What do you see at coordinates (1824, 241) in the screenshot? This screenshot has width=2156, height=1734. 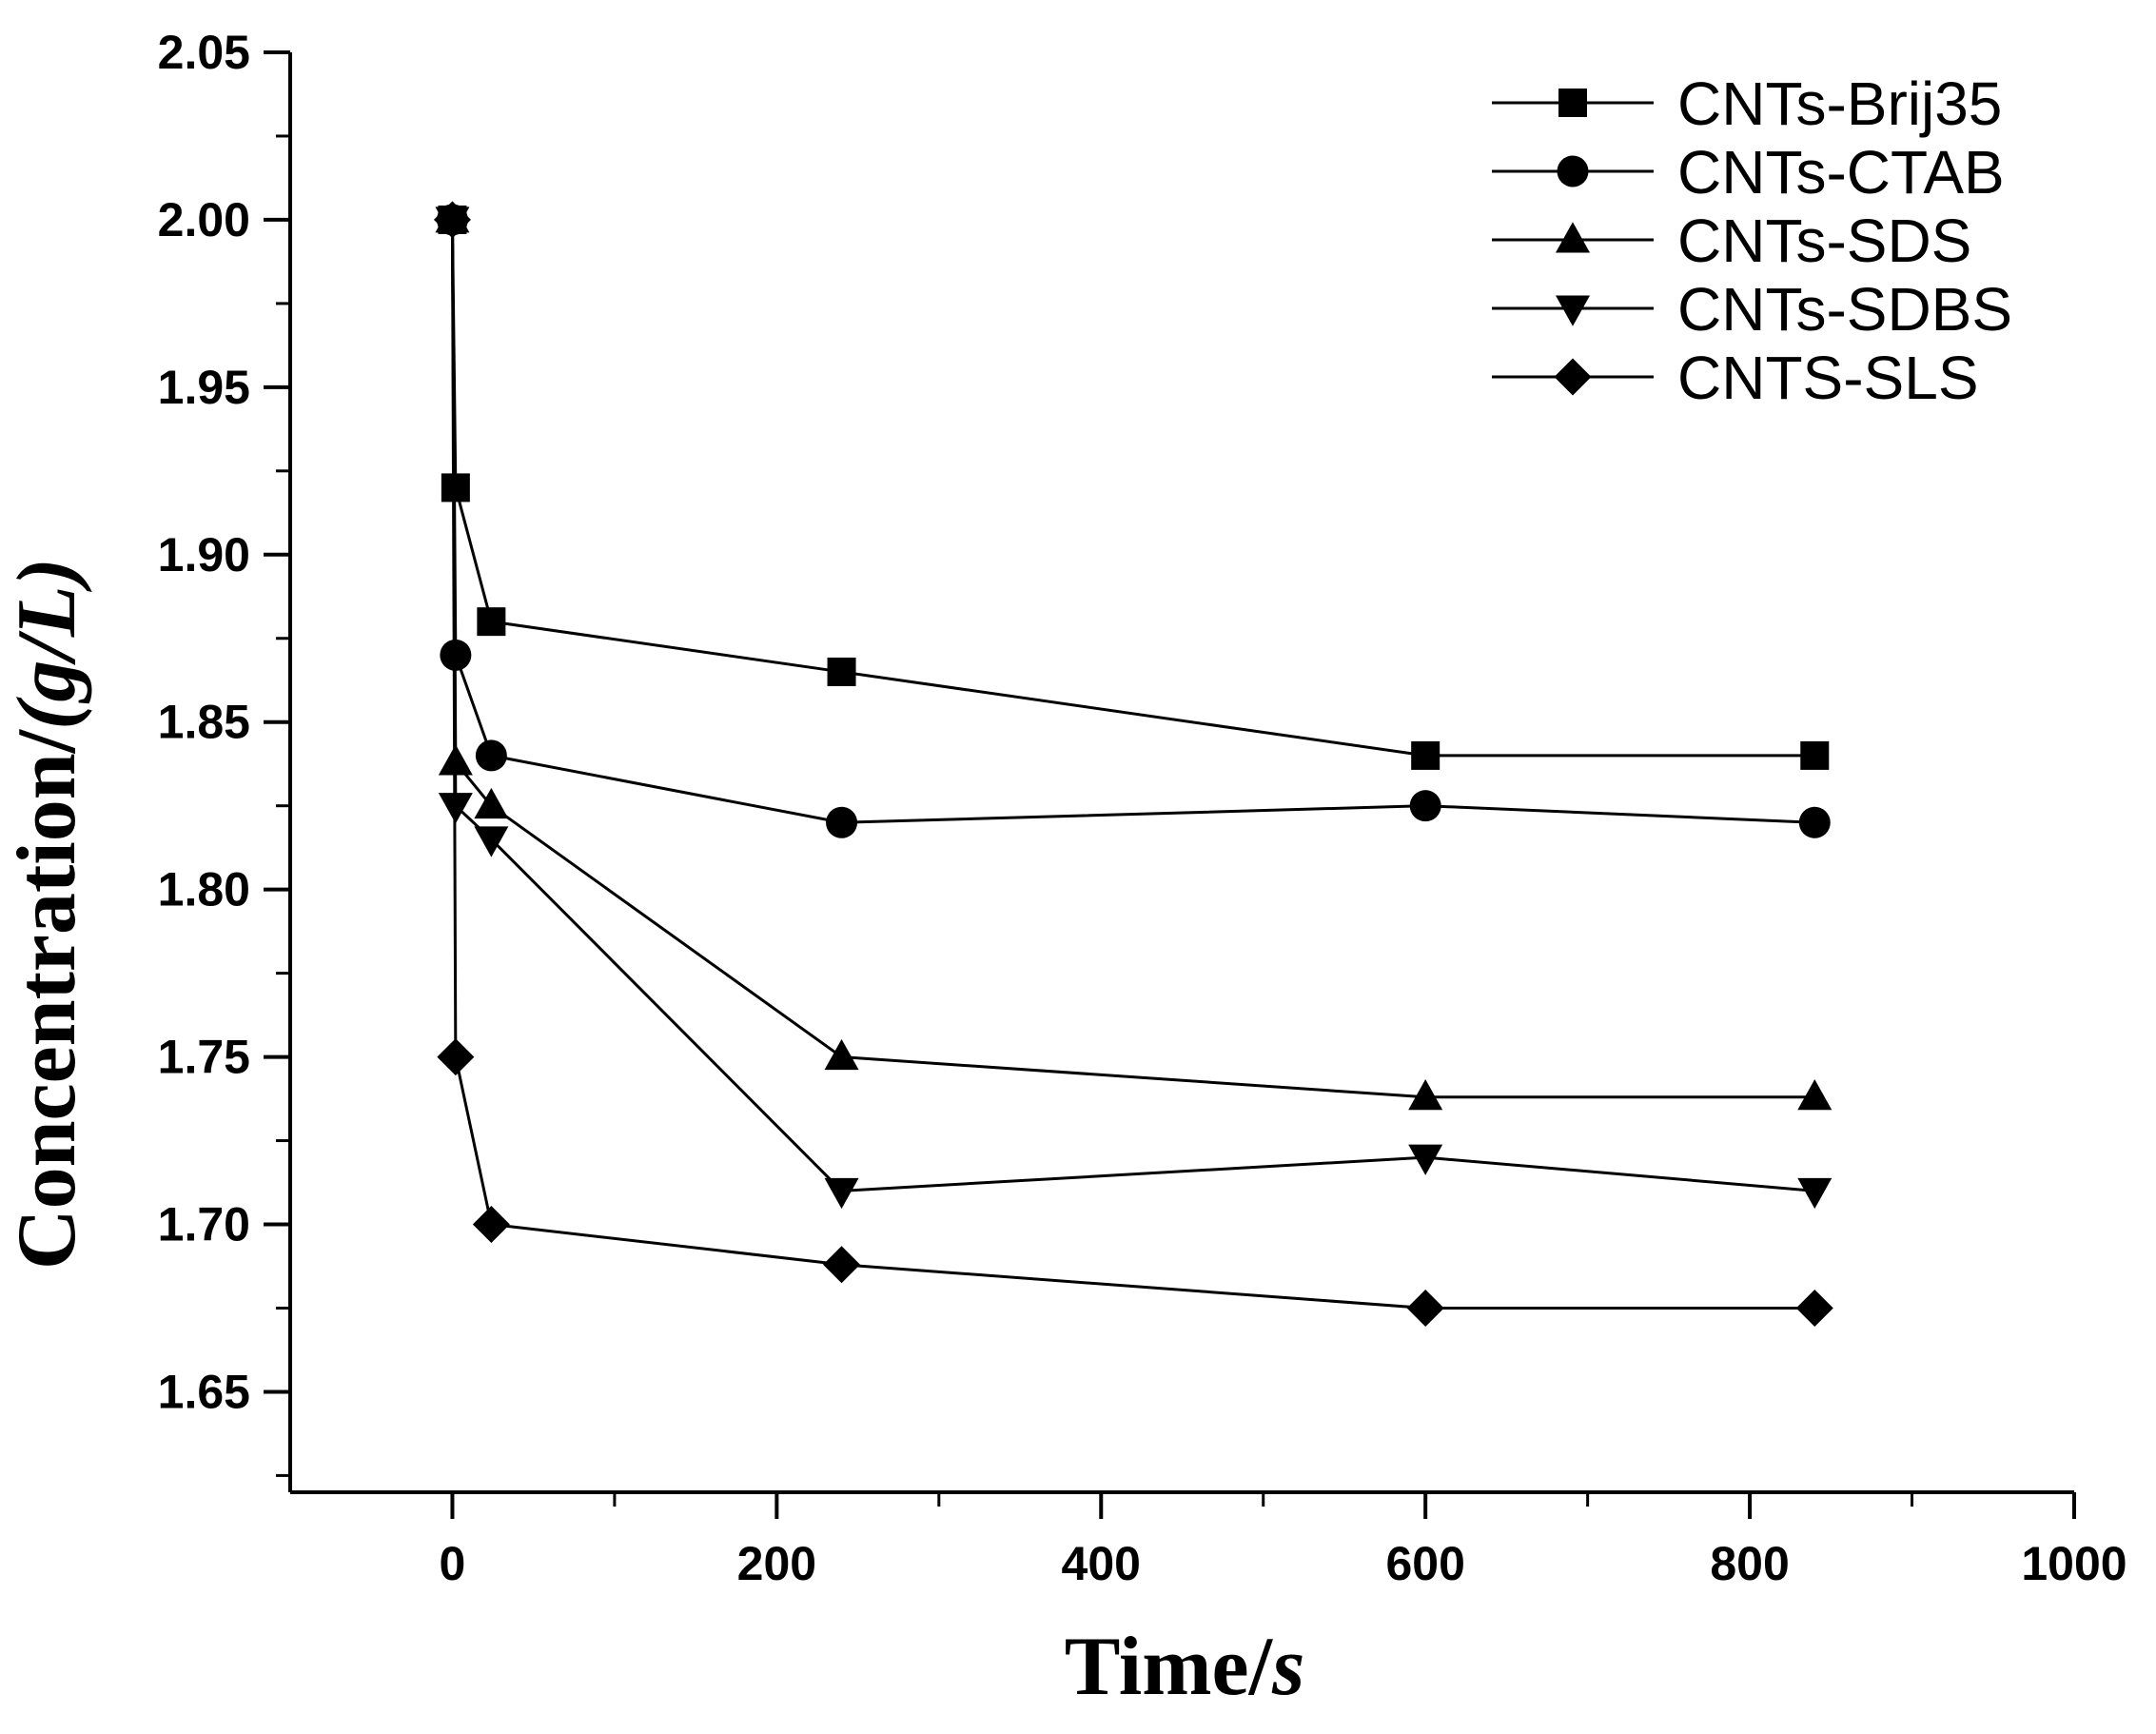 I see `legend-label: CNTs-SDS` at bounding box center [1824, 241].